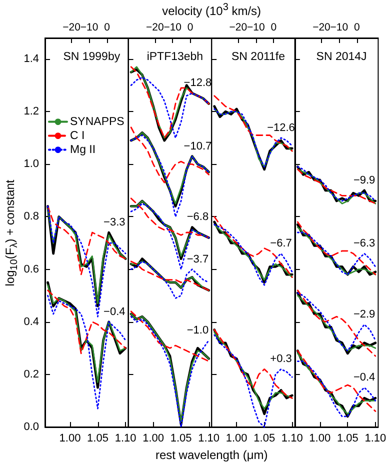 This screenshot has width=390, height=468. I want to click on legend-label: C I, so click(77, 136).